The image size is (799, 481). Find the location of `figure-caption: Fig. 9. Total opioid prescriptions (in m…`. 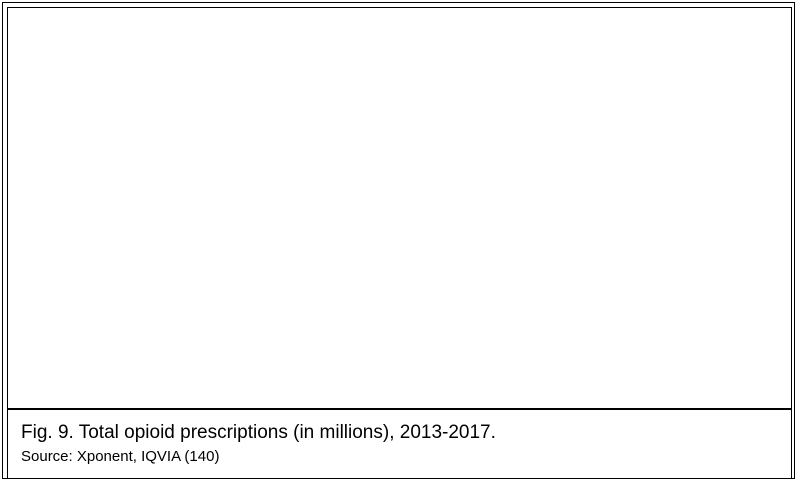

figure-caption: Fig. 9. Total opioid prescriptions (in m… is located at coordinates (258, 432).